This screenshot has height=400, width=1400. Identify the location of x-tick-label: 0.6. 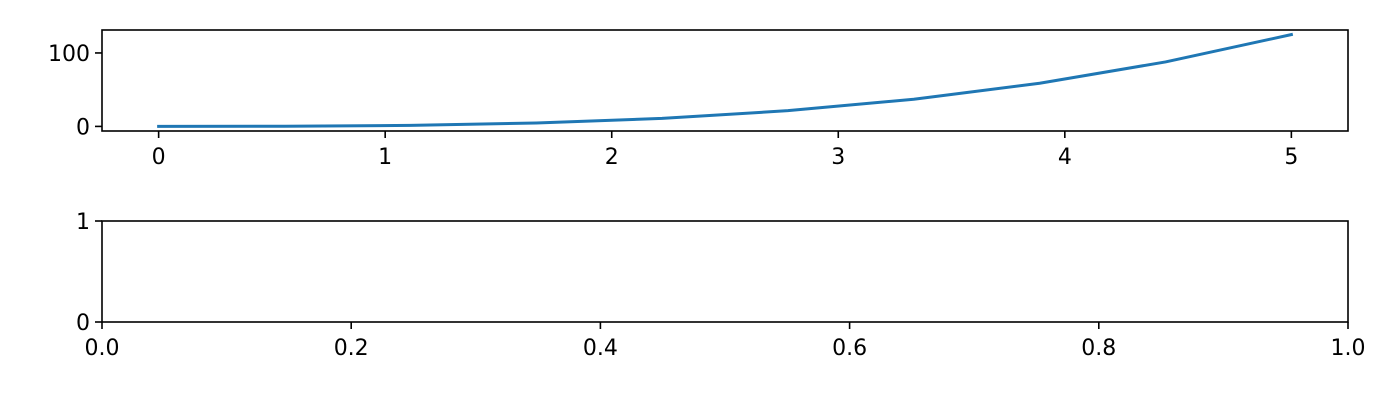
(849, 348).